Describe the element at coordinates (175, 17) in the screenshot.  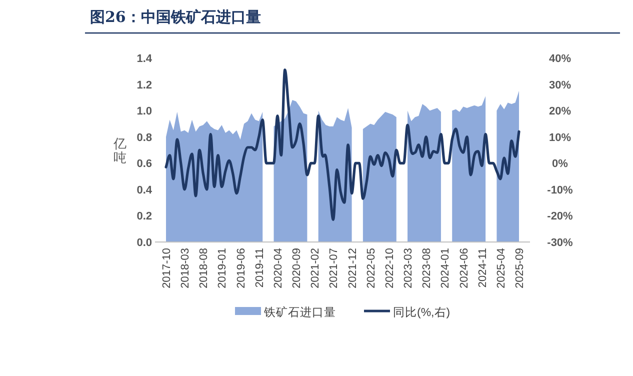
I see `chart-title: 图26：中国铁矿石进口量` at that location.